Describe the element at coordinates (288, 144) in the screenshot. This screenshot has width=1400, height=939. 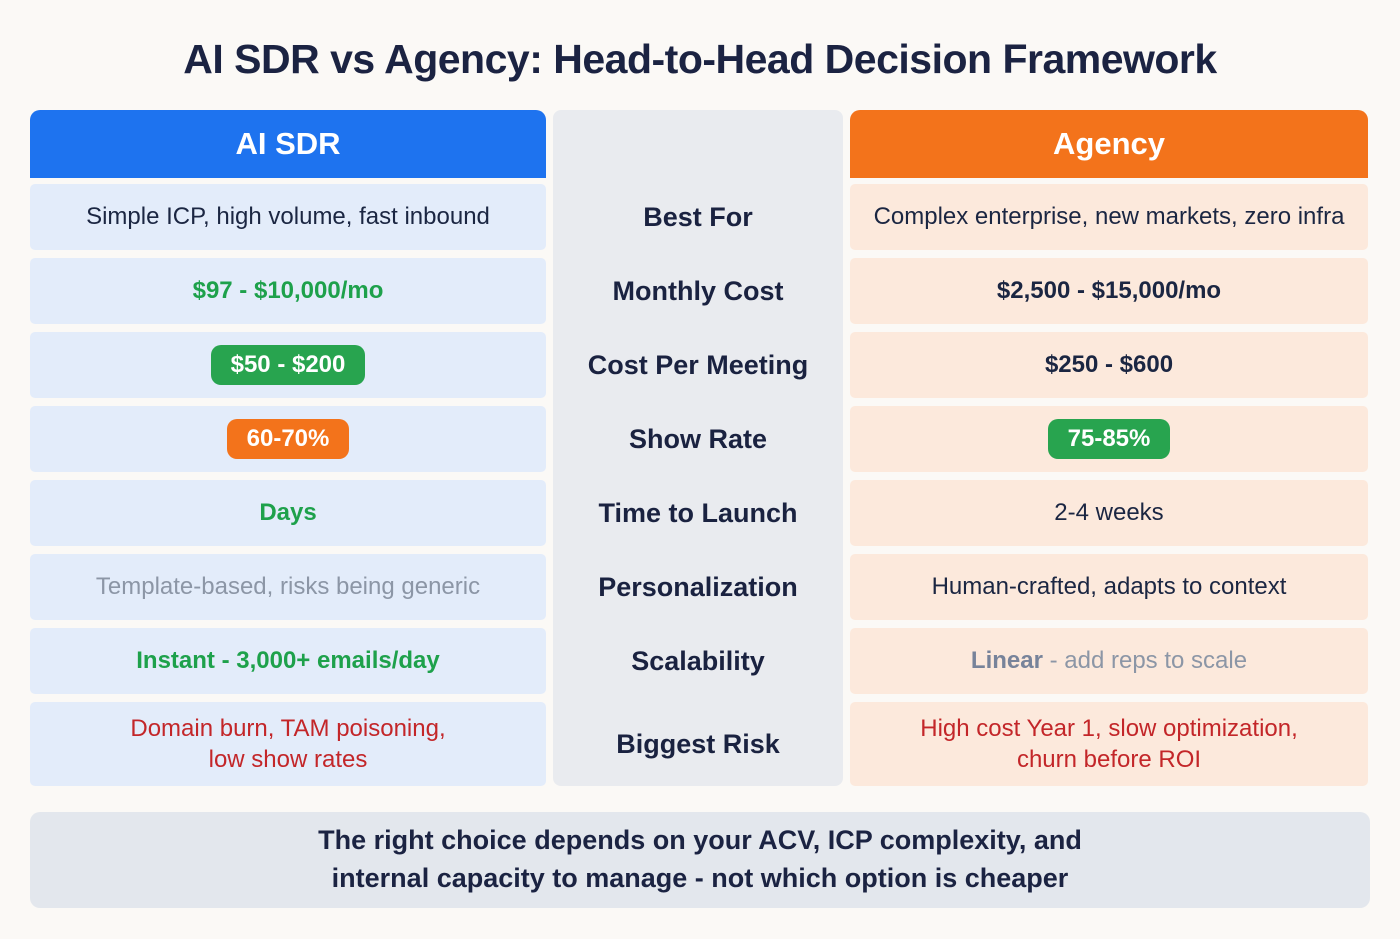
I see `ai-sdr-header: AI SDR` at that location.